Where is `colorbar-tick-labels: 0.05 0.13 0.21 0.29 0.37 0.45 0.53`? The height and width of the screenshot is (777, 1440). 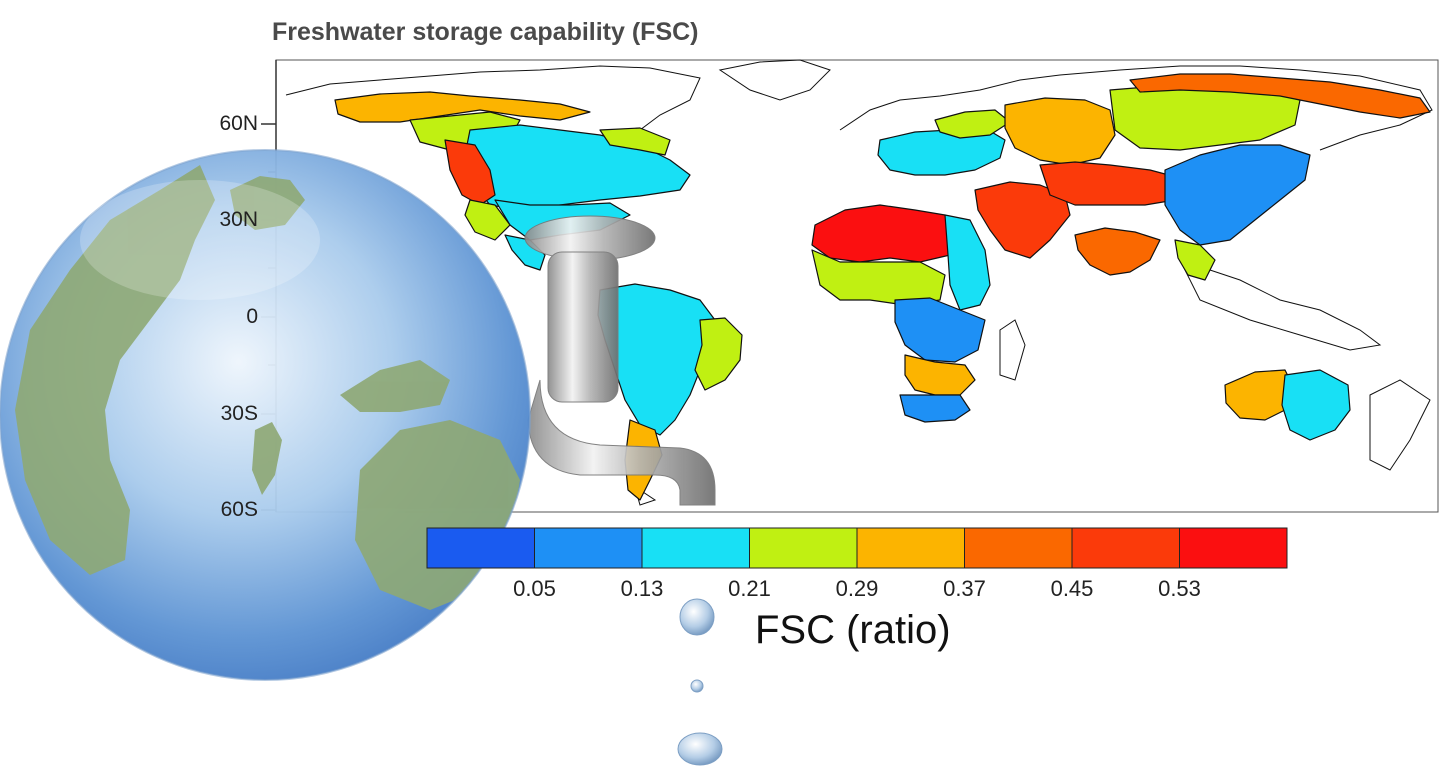 colorbar-tick-labels: 0.05 0.13 0.21 0.29 0.37 0.45 0.53 is located at coordinates (857, 591).